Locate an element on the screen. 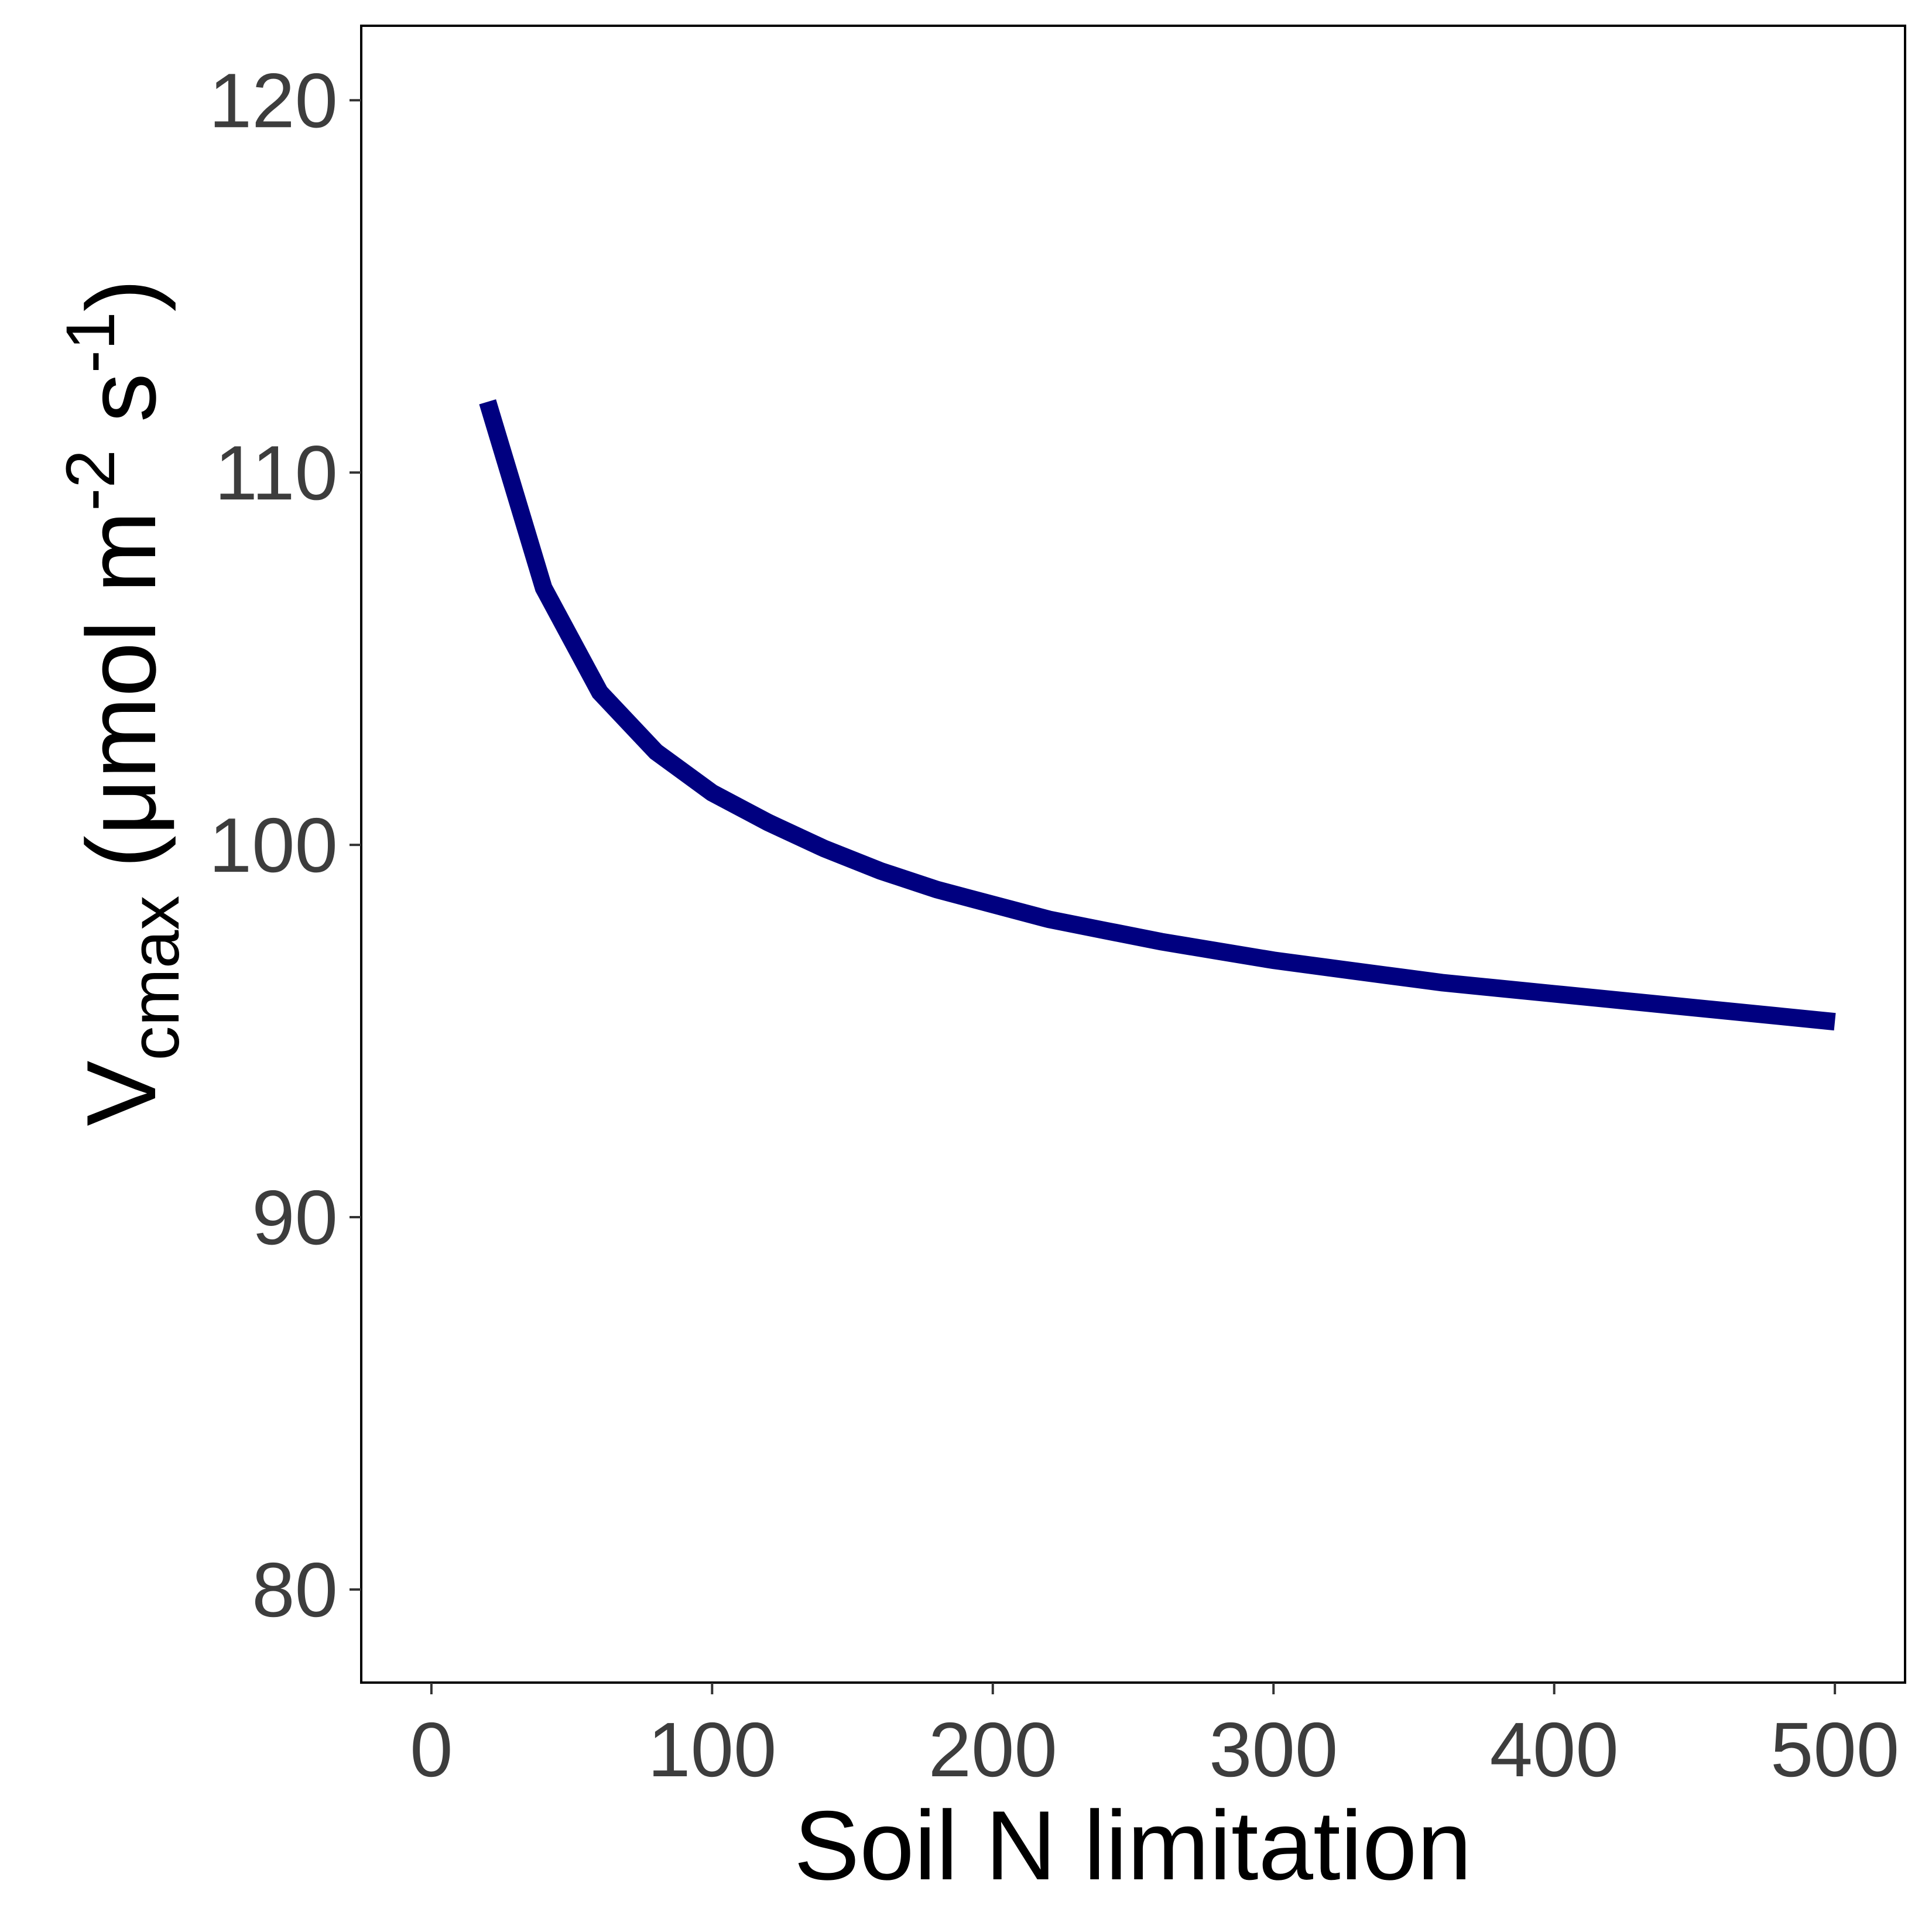 The height and width of the screenshot is (1932, 1932). y-axis-title: Vcmax (μmol m-2 s-1) is located at coordinates (123, 702).